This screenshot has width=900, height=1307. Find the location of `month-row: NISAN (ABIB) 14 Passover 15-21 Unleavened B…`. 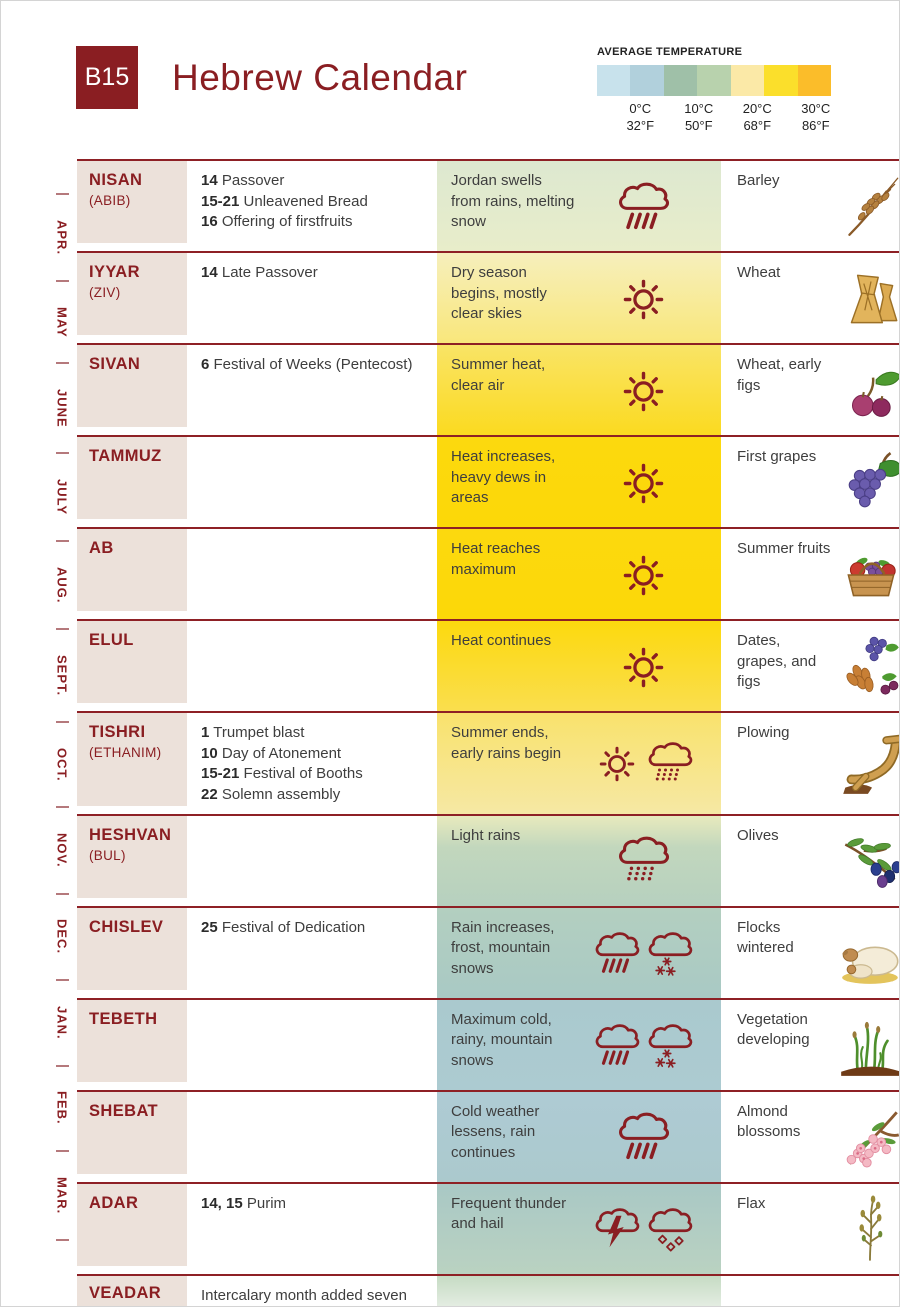

month-row: NISAN (ABIB) 14 Passover 15-21 Unleavened B… is located at coordinates (488, 205).